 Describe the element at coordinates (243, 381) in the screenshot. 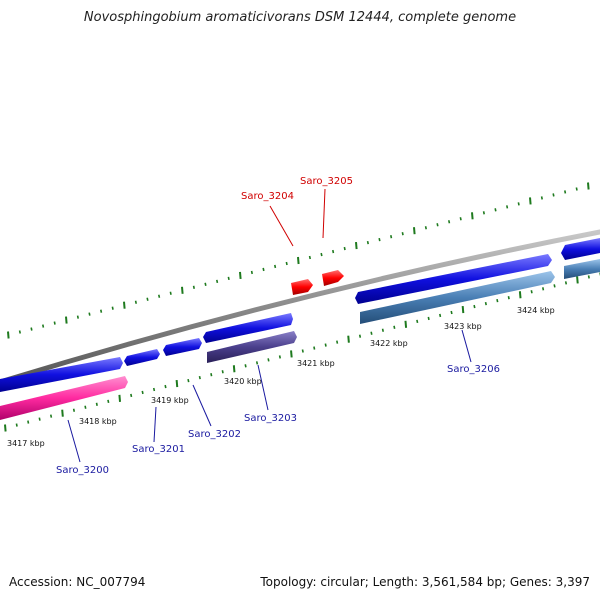

I see `tick-label-3420: 3420 kbp` at that location.